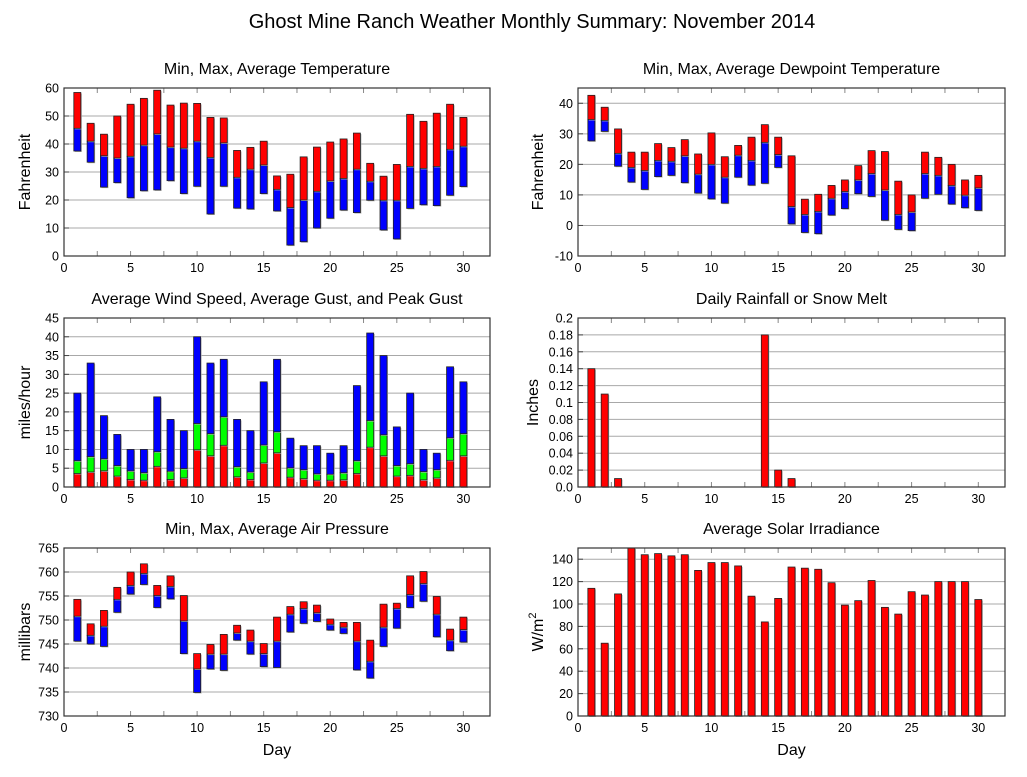  Describe the element at coordinates (55, 488) in the screenshot. I see `y-tick-label: 0` at that location.